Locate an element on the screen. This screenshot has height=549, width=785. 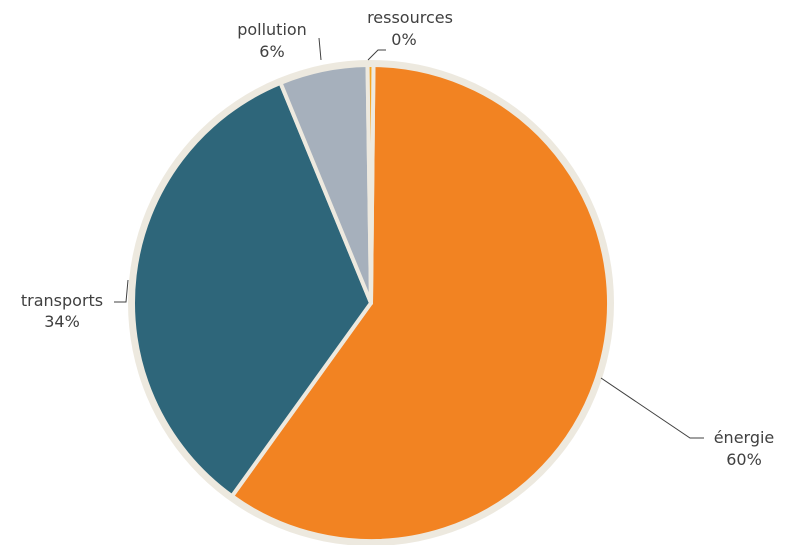
leader-line-pollution is located at coordinates (320, 49).